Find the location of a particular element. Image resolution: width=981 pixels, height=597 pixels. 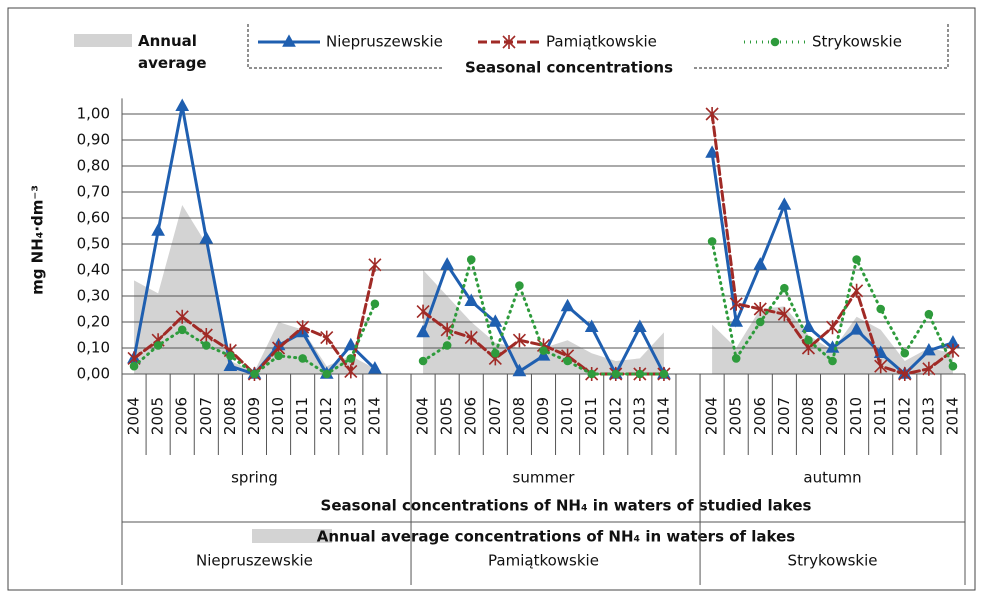

group-label: summer is located at coordinates (544, 478).